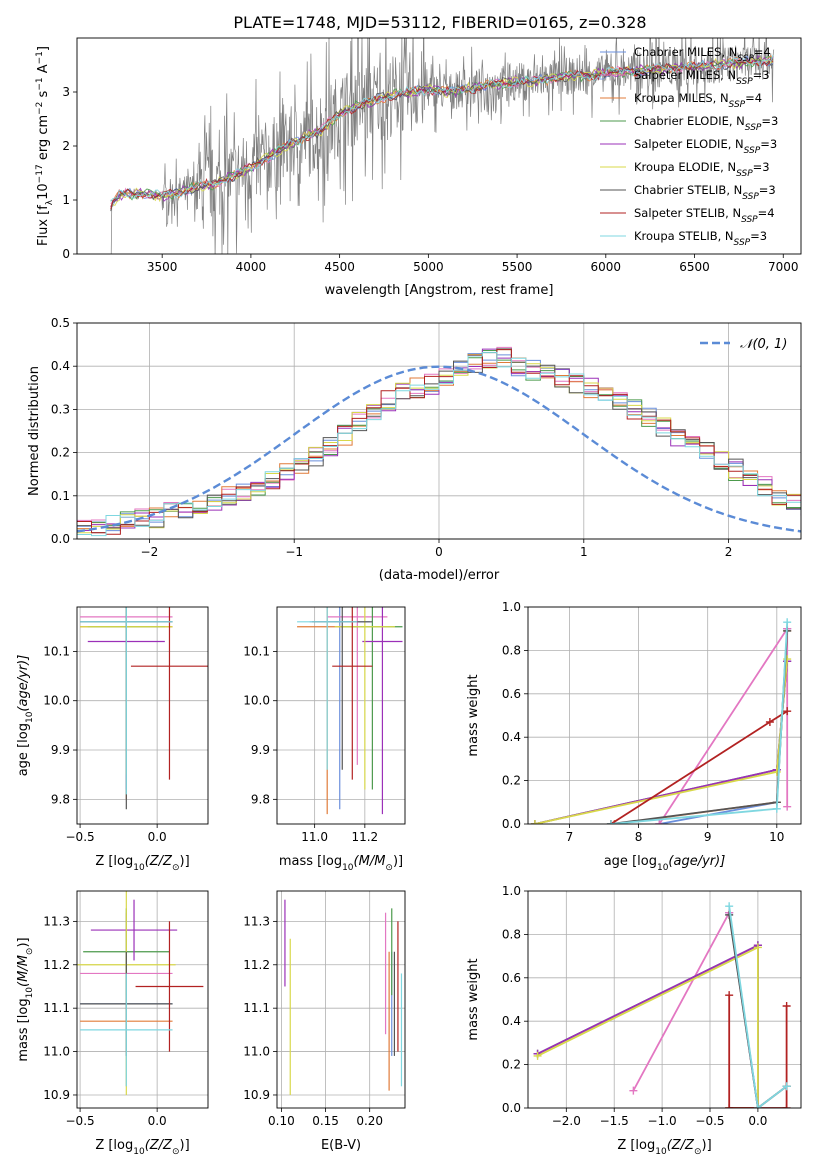  What do you see at coordinates (23, 749) in the screenshot?
I see `age_vs_Z-ylabel-part: age [log` at bounding box center [23, 749].